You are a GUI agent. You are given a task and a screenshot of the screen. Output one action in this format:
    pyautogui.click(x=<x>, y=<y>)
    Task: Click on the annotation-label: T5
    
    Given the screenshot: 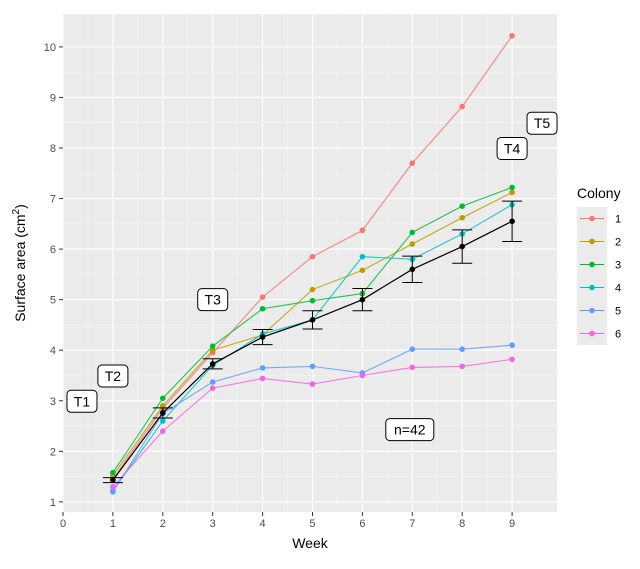 What is the action you would take?
    pyautogui.click(x=542, y=123)
    